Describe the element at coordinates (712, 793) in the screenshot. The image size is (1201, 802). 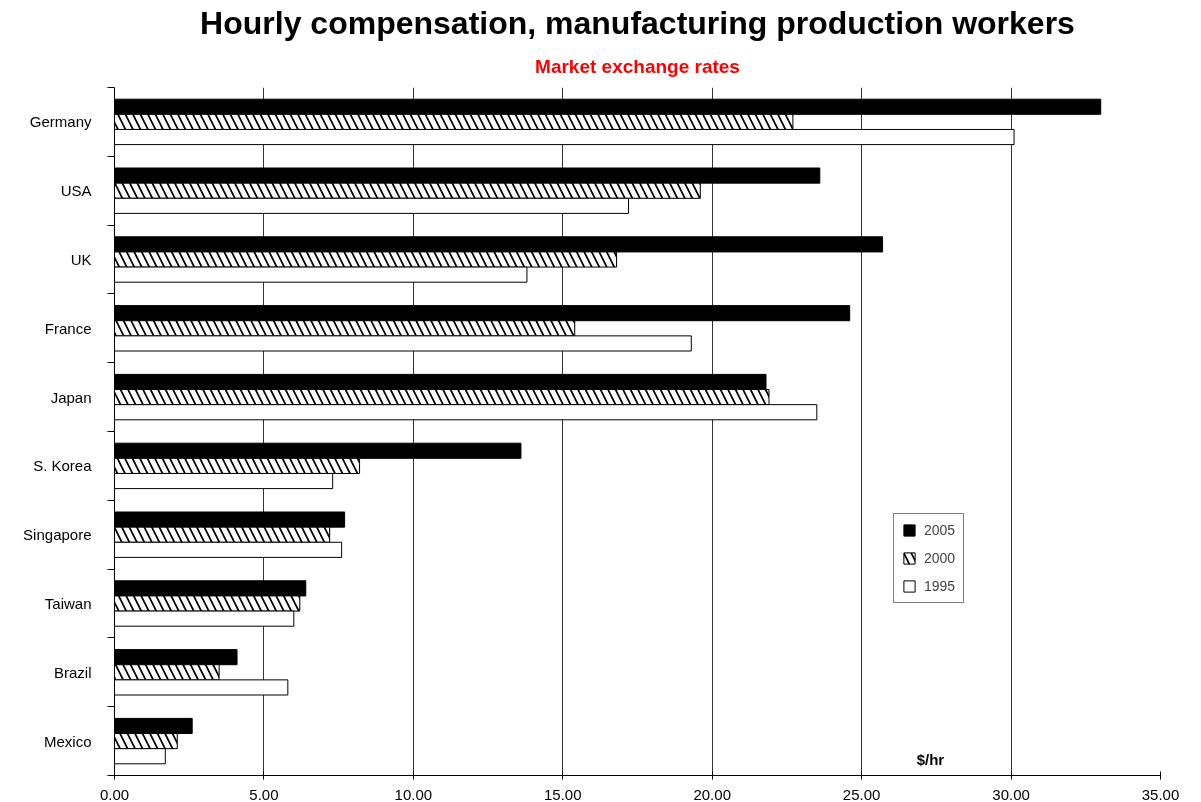
I see `x-tick-label: 20.00` at that location.